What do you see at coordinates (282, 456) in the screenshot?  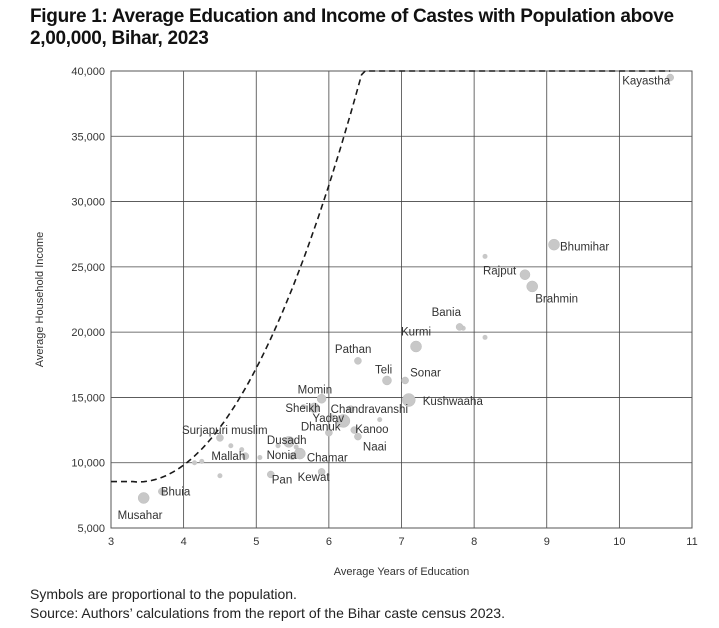 I see `point-label: Nonia` at bounding box center [282, 456].